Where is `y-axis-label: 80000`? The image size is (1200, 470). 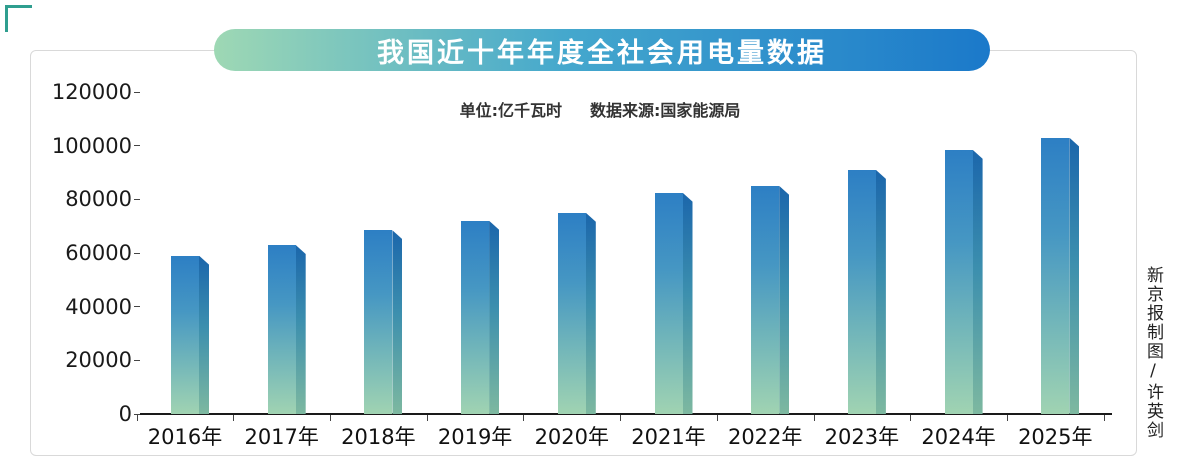 y-axis-label: 80000 is located at coordinates (98, 199).